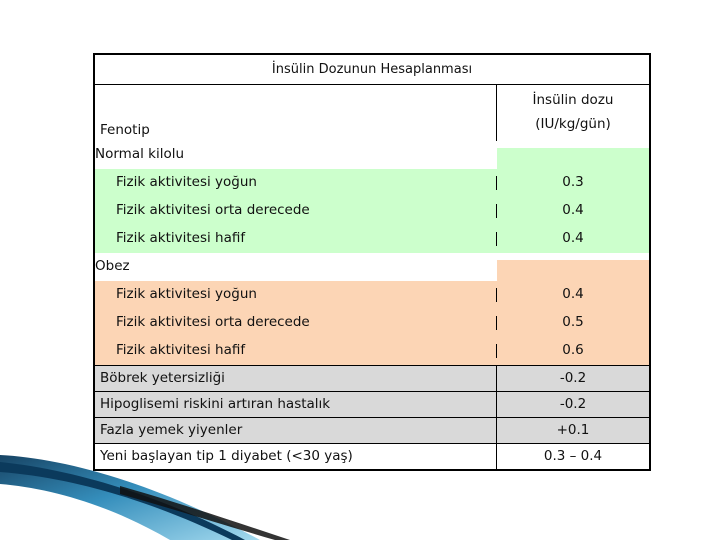  I want to click on table-row: Fizik aktivitesi yoğun 0.3, so click(372, 183).